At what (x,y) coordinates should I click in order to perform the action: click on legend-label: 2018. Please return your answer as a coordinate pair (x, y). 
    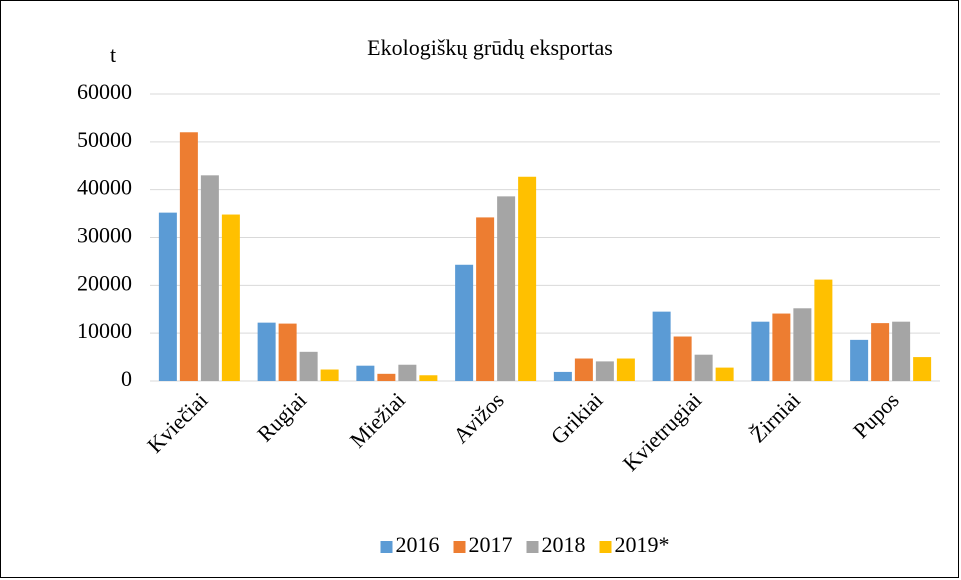
    Looking at the image, I should click on (564, 544).